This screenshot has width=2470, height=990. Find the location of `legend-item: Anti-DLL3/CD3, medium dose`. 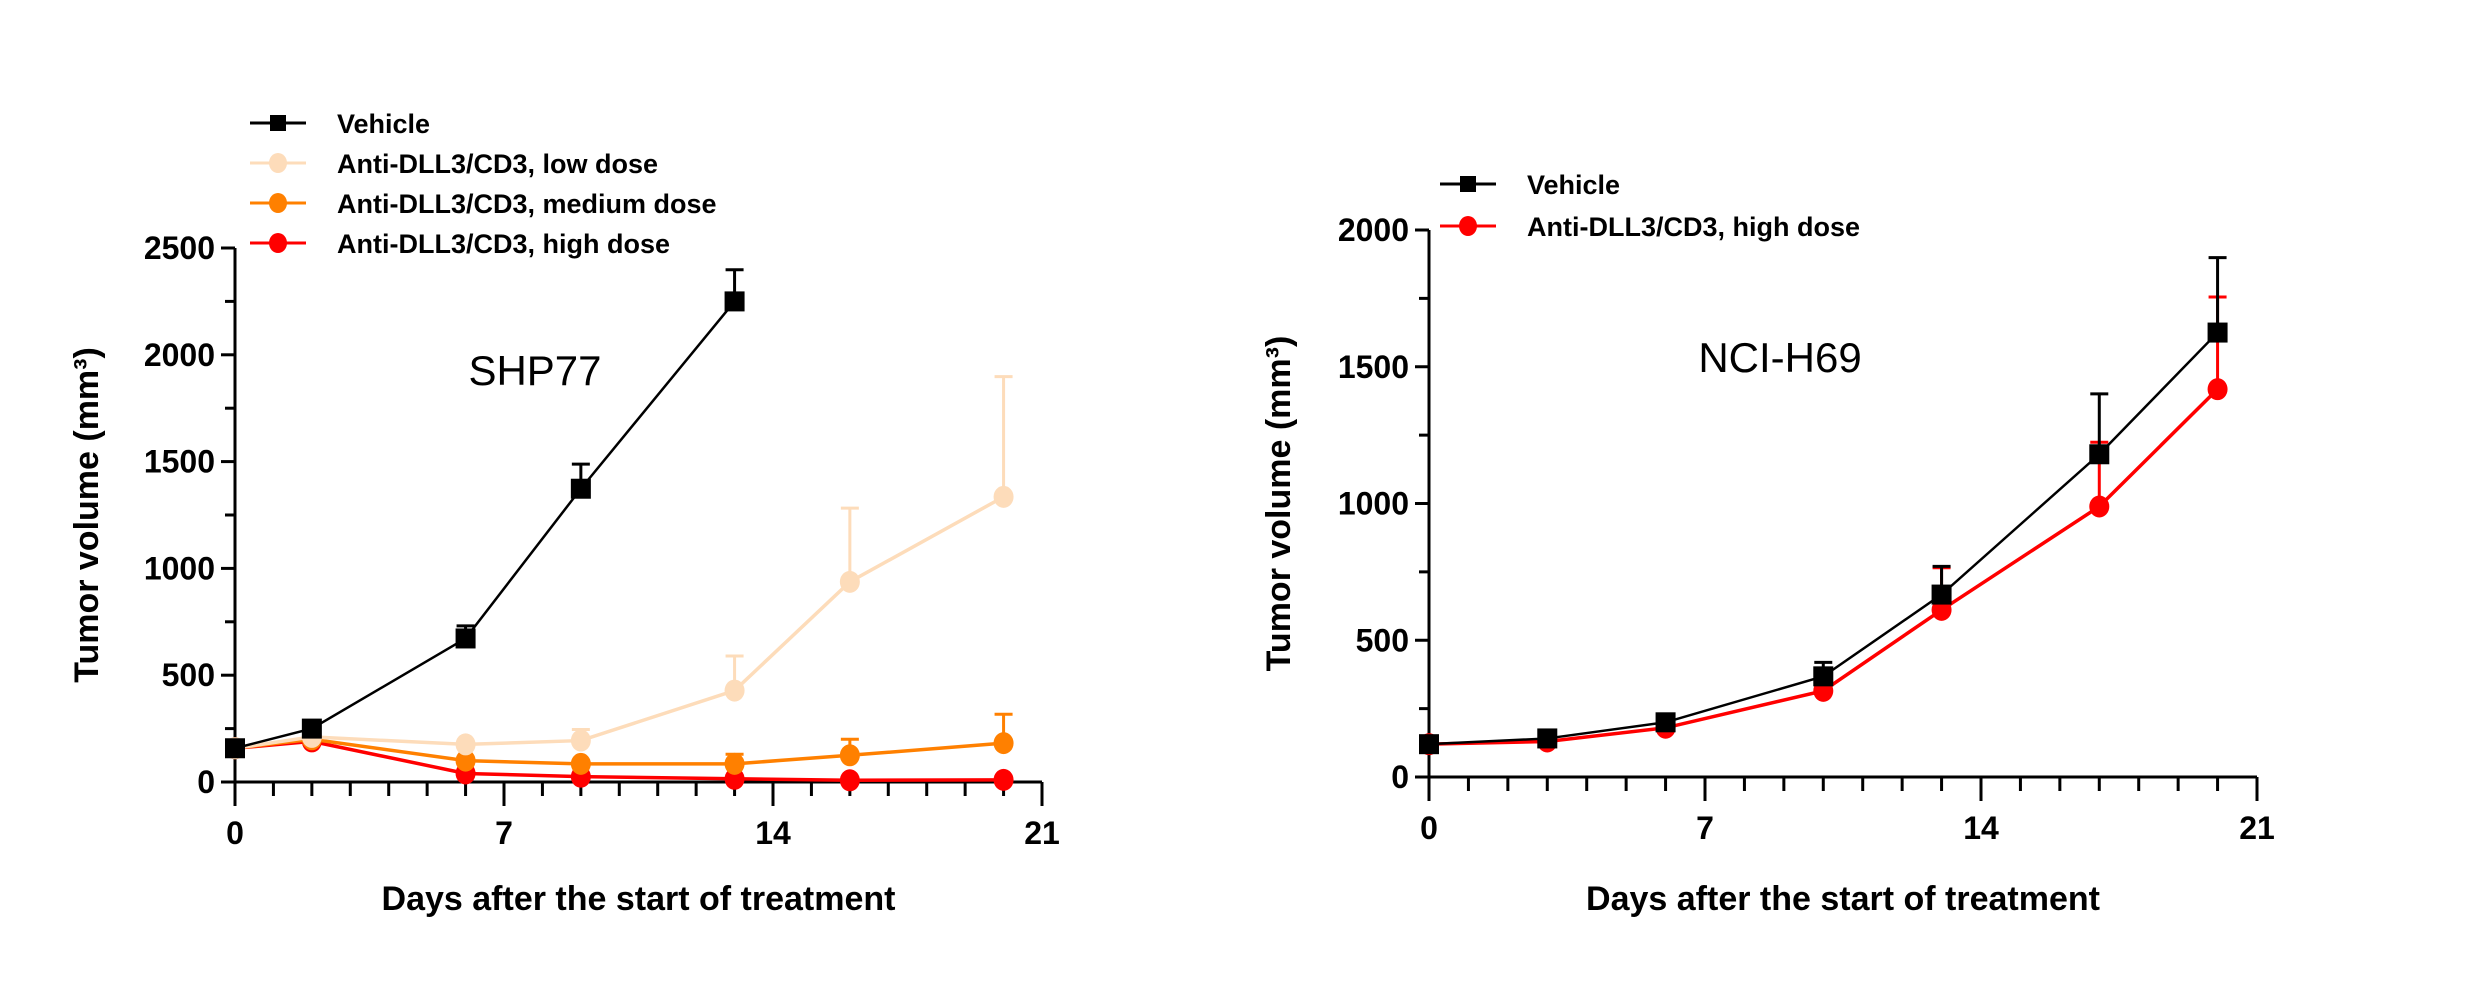

legend-item: Anti-DLL3/CD3, medium dose is located at coordinates (483, 204).